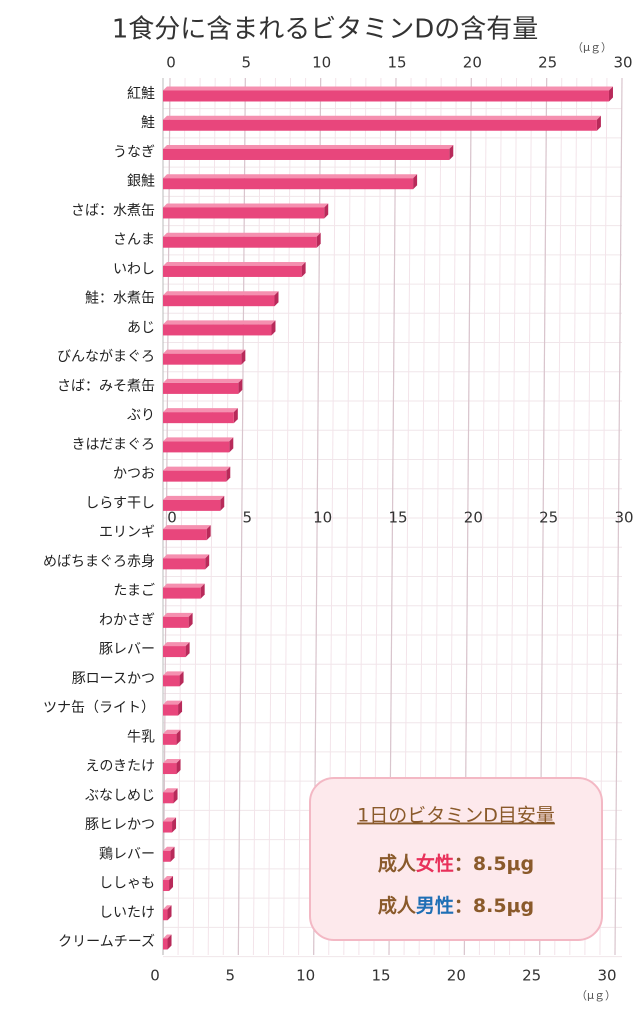 This screenshot has height=1016, width=640. Describe the element at coordinates (397, 905) in the screenshot. I see `info-prefix: 成人` at that location.